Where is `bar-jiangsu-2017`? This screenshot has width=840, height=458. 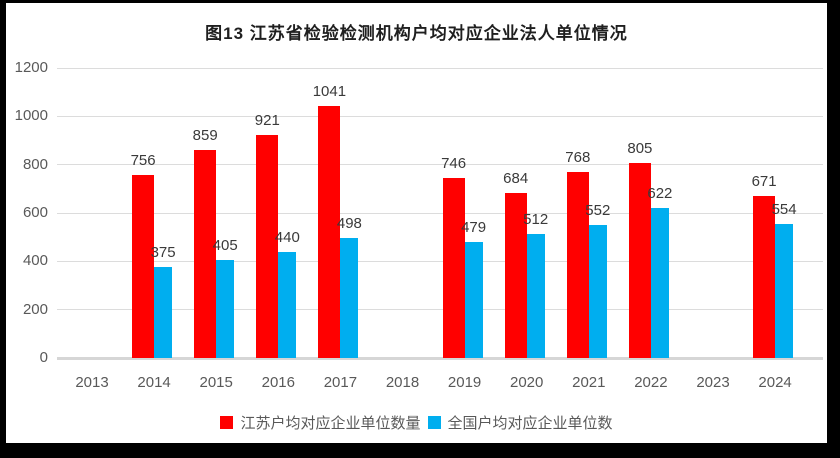 bar-jiangsu-2017 is located at coordinates (329, 232).